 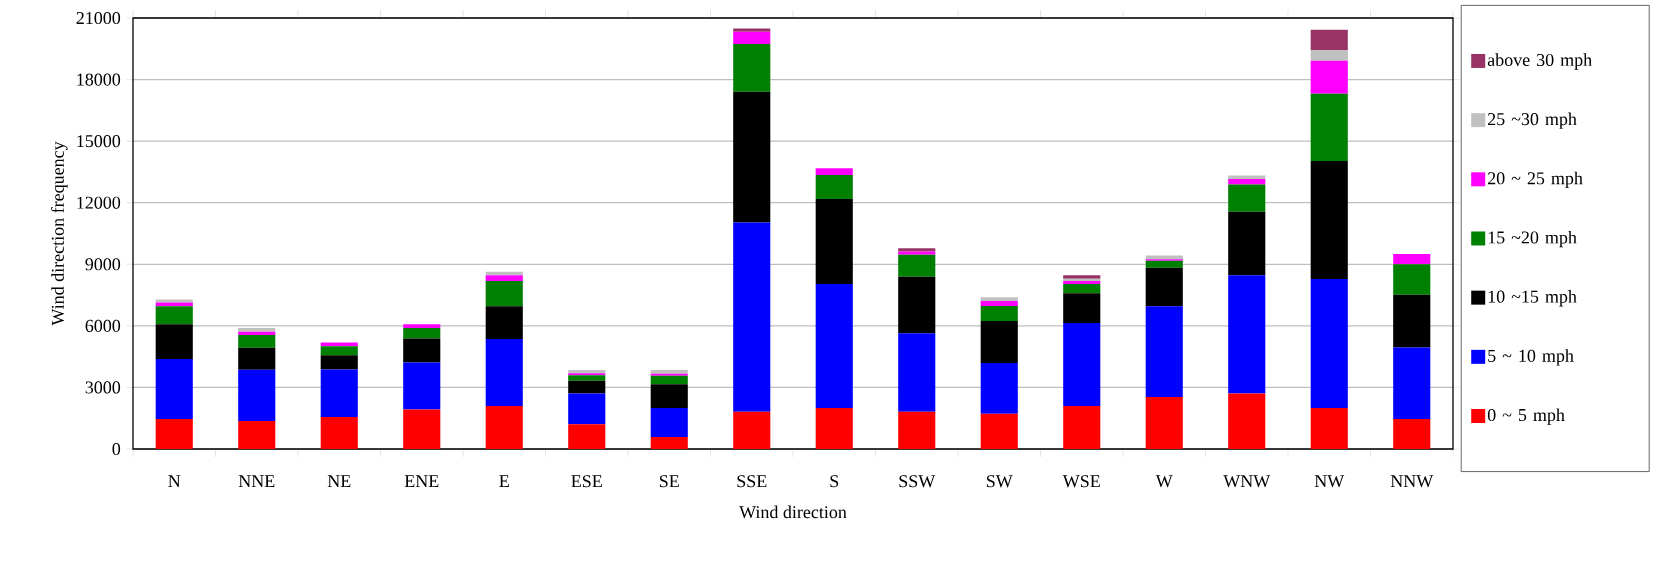 I want to click on x-axis-title: Wind direction, so click(x=793, y=512).